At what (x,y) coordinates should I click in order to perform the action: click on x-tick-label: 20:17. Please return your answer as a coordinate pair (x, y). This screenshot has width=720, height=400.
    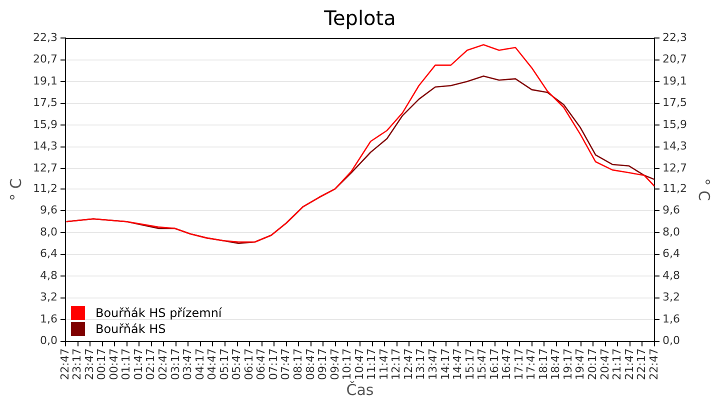
    Looking at the image, I should click on (593, 364).